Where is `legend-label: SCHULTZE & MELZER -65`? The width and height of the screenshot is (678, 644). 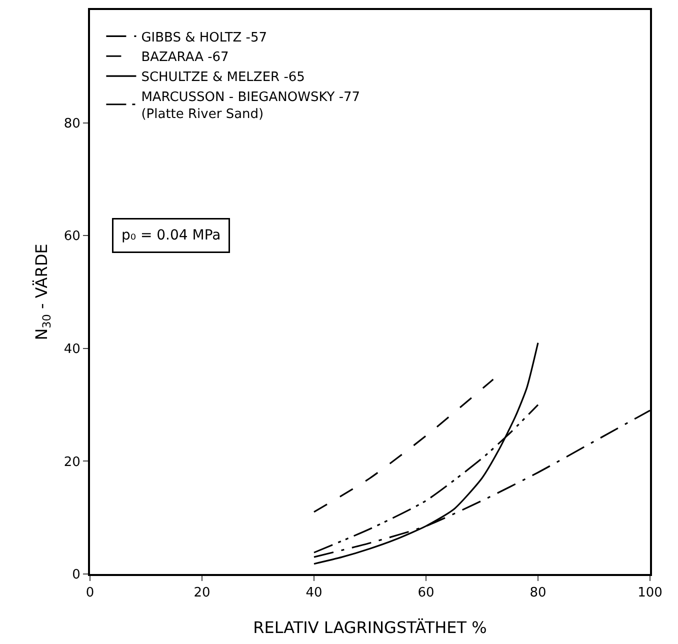
legend-label: SCHULTZE & MELZER -65 is located at coordinates (223, 78).